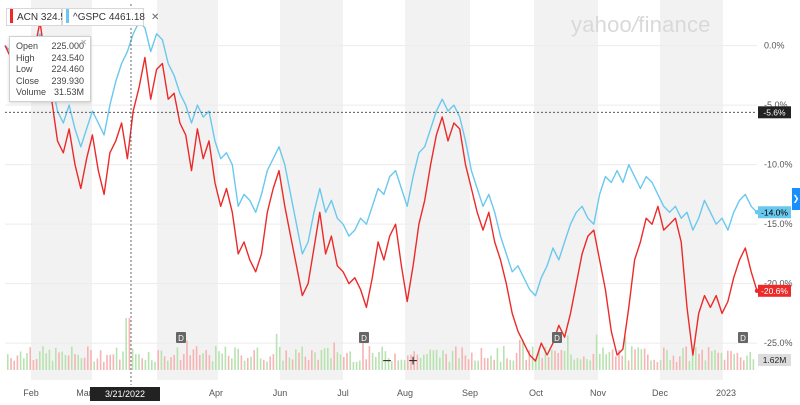  I want to click on value-flags: -5.6% -14.0% -20.6% 1.62M, so click(774, 236).